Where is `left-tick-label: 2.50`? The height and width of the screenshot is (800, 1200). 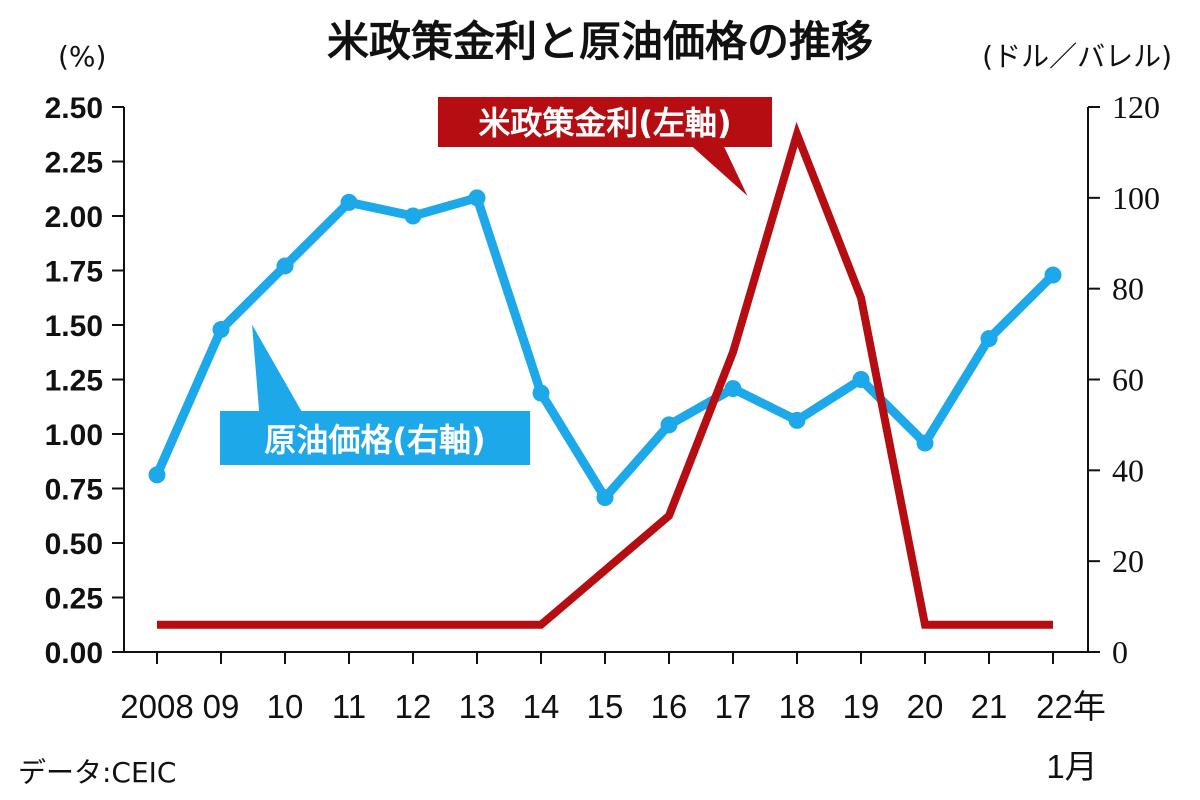 left-tick-label: 2.50 is located at coordinates (74, 108).